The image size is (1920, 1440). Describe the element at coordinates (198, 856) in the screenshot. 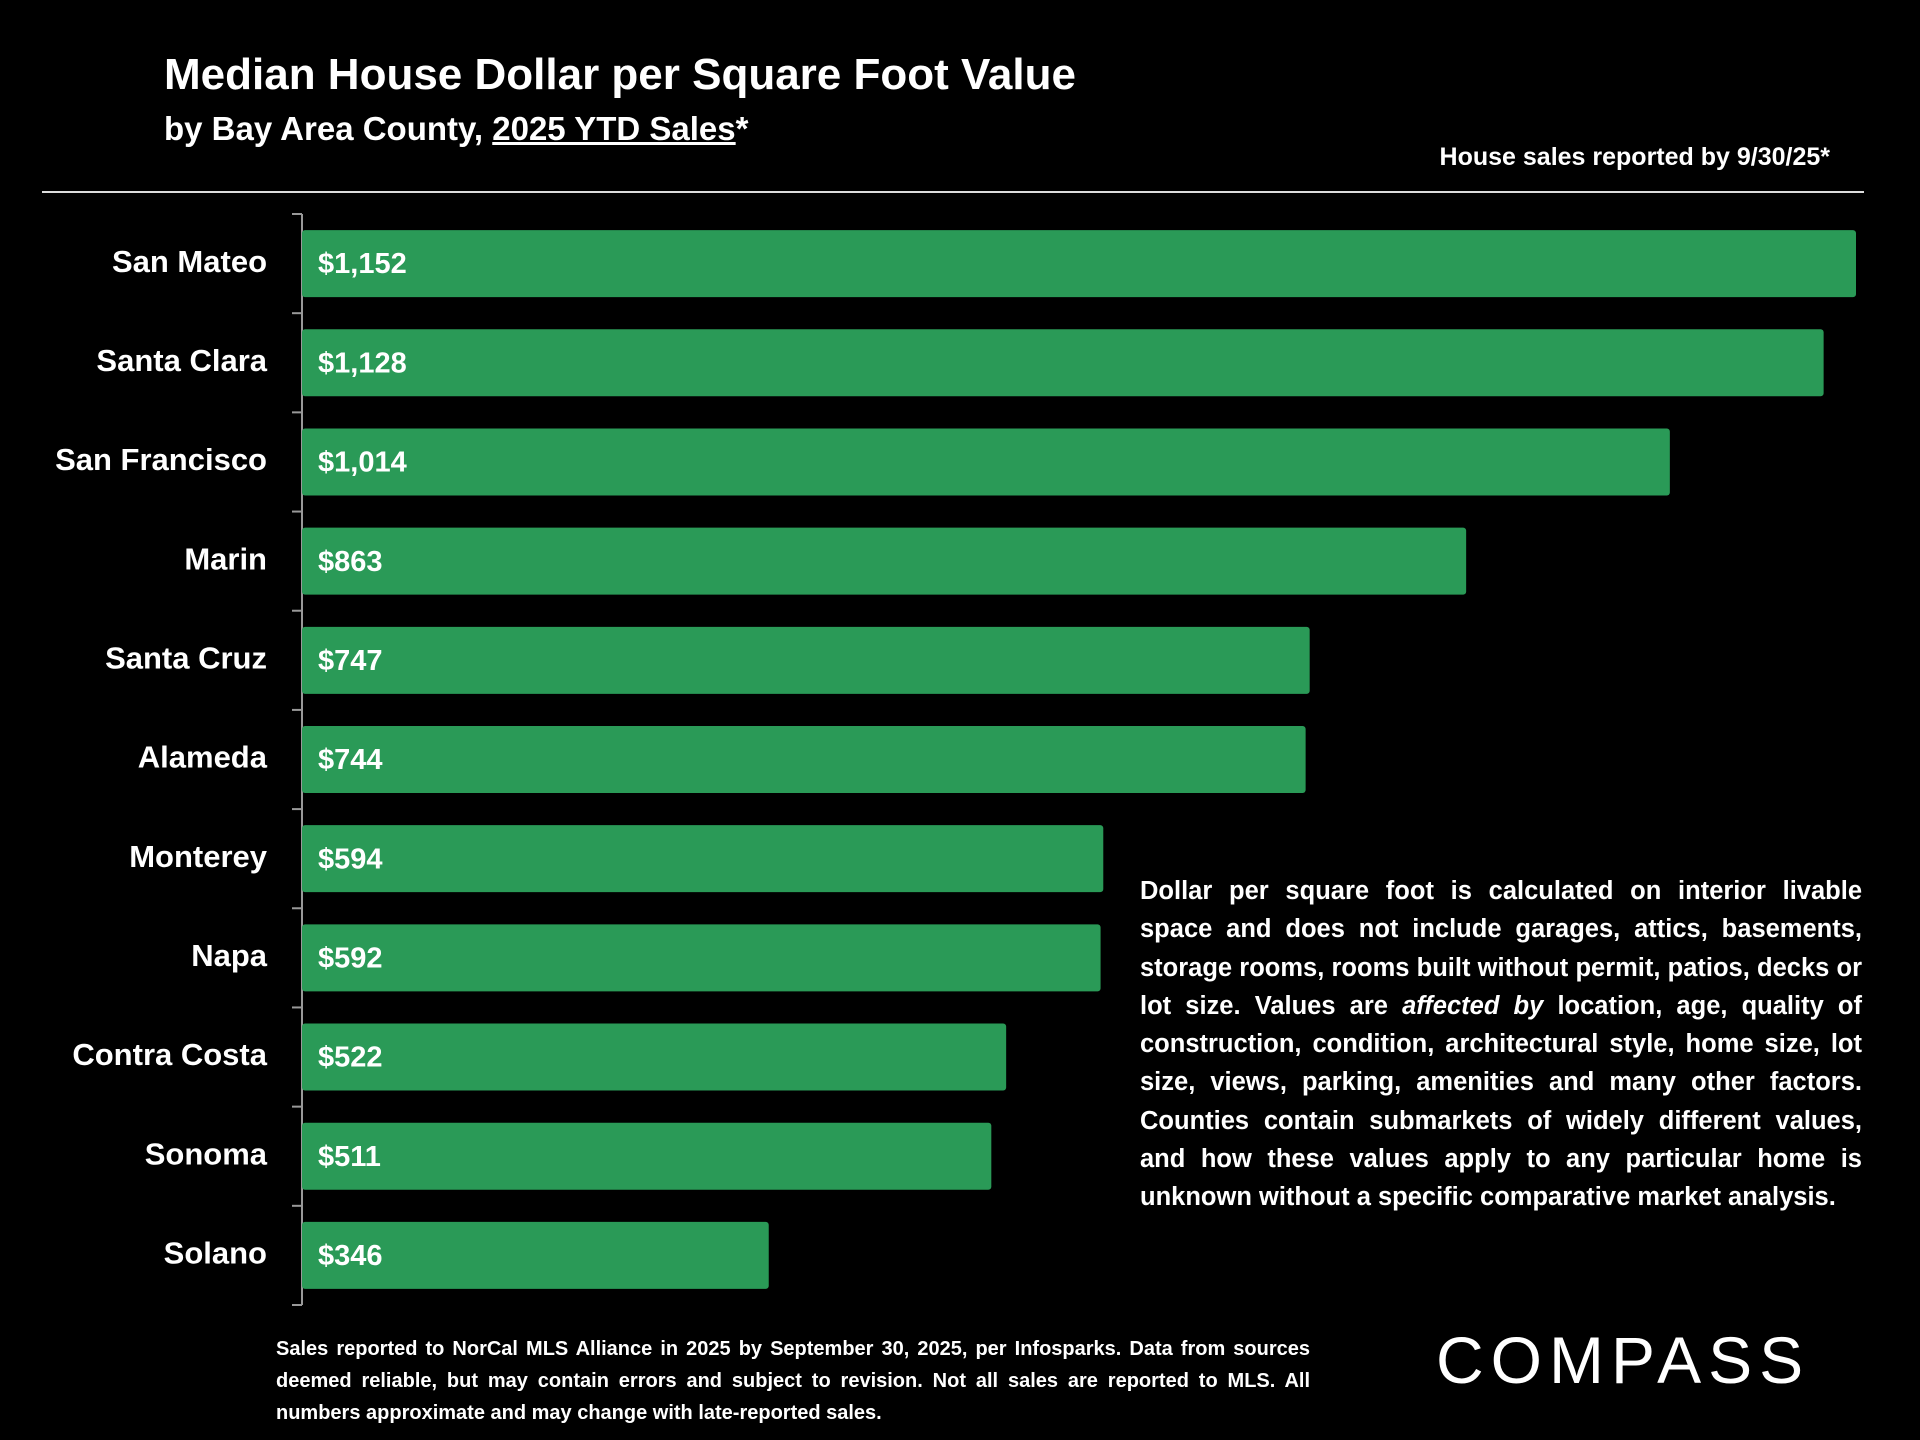

I see `category-label: Monterey` at that location.